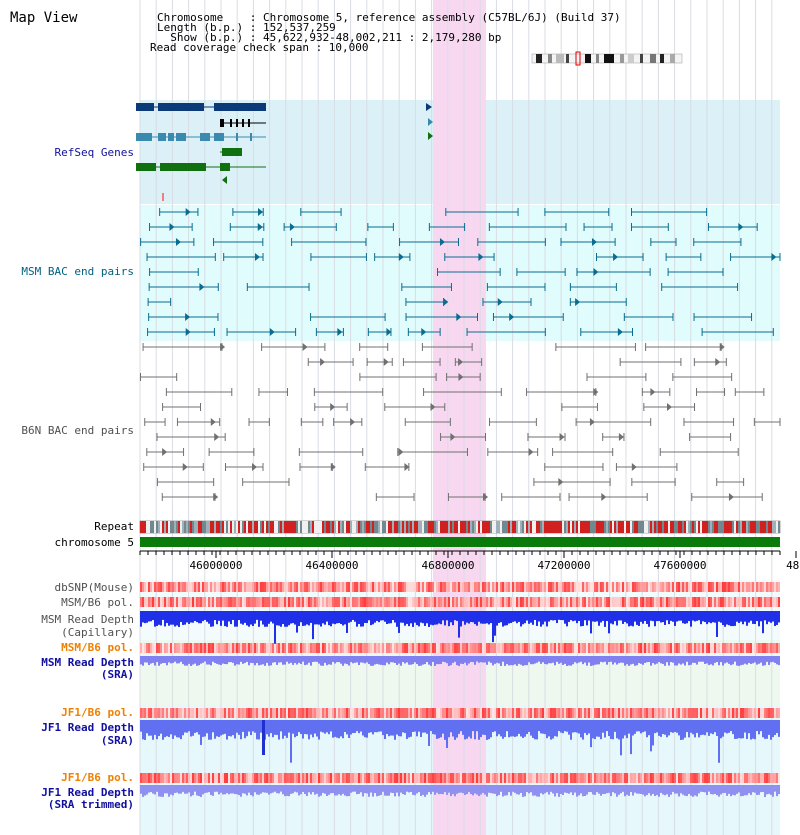 The width and height of the screenshot is (800, 835). What do you see at coordinates (87, 662) in the screenshot?
I see `track-label-msm-depth-sra: MSM Read Depth` at bounding box center [87, 662].